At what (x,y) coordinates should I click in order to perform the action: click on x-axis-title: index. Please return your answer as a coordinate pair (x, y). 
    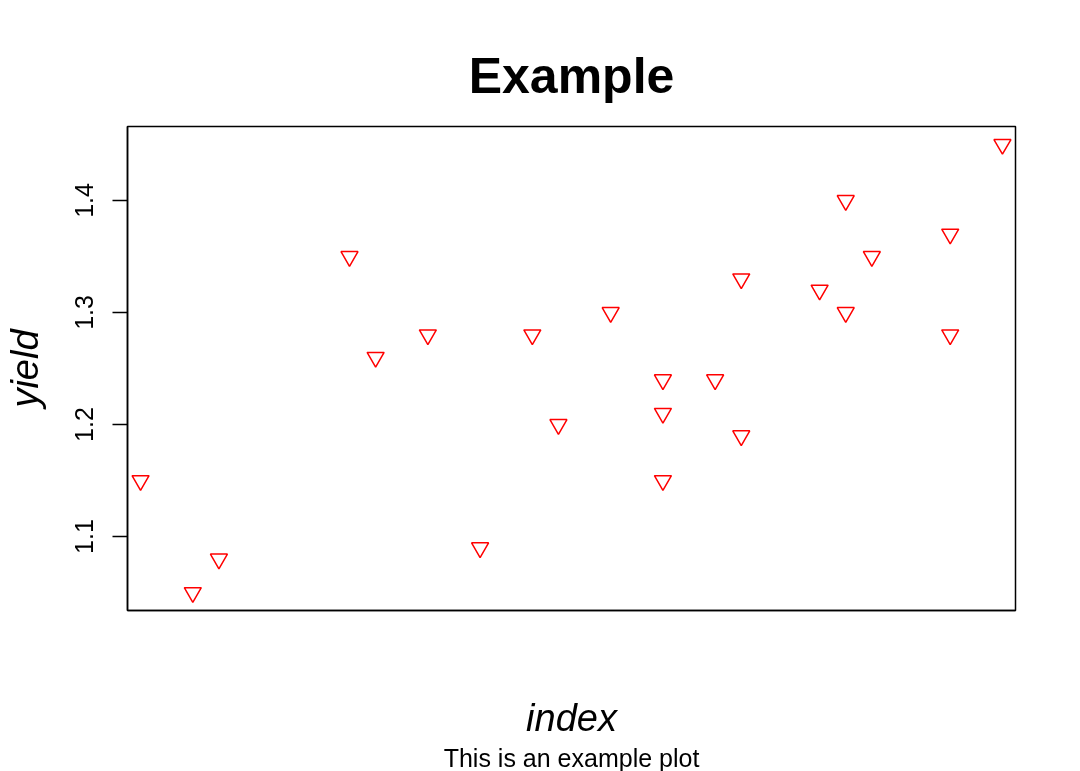
    Looking at the image, I should click on (572, 717).